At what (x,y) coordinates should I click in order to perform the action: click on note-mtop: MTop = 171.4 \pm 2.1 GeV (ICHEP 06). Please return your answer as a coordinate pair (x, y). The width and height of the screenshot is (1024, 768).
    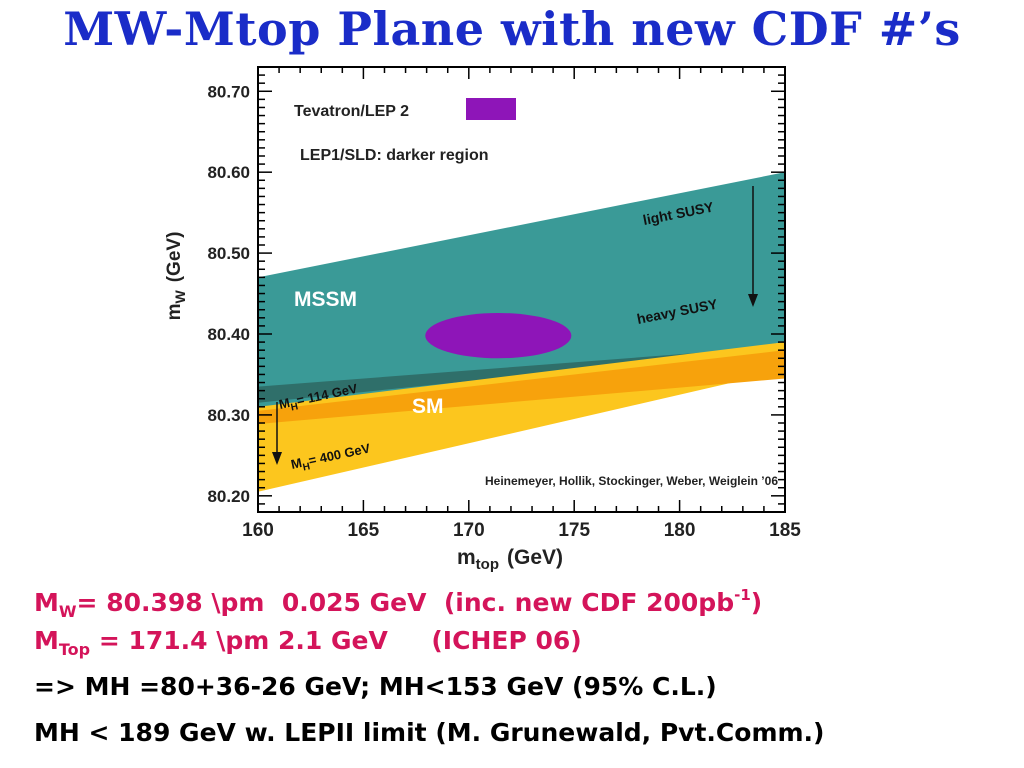
    Looking at the image, I should click on (308, 642).